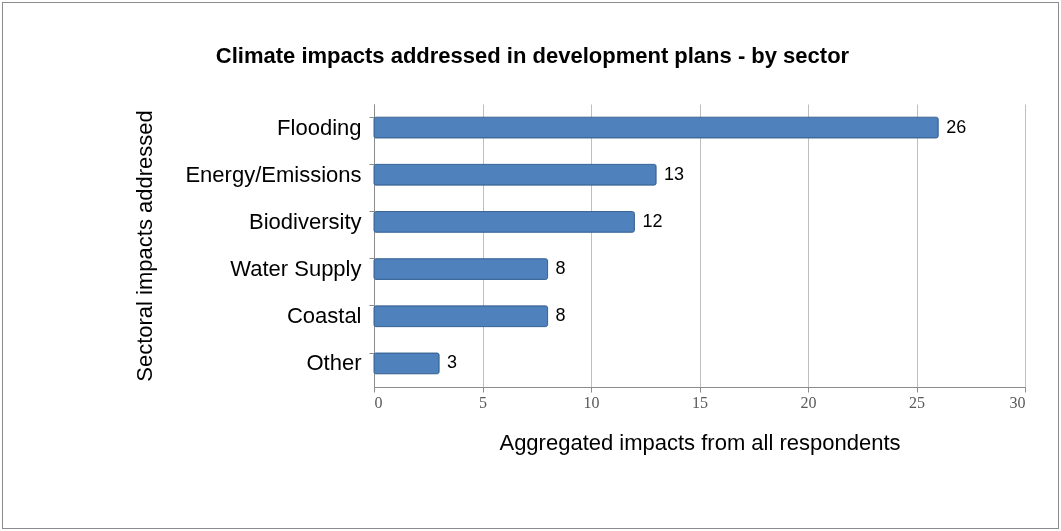  Describe the element at coordinates (808, 402) in the screenshot. I see `x-tick-label: 20` at that location.